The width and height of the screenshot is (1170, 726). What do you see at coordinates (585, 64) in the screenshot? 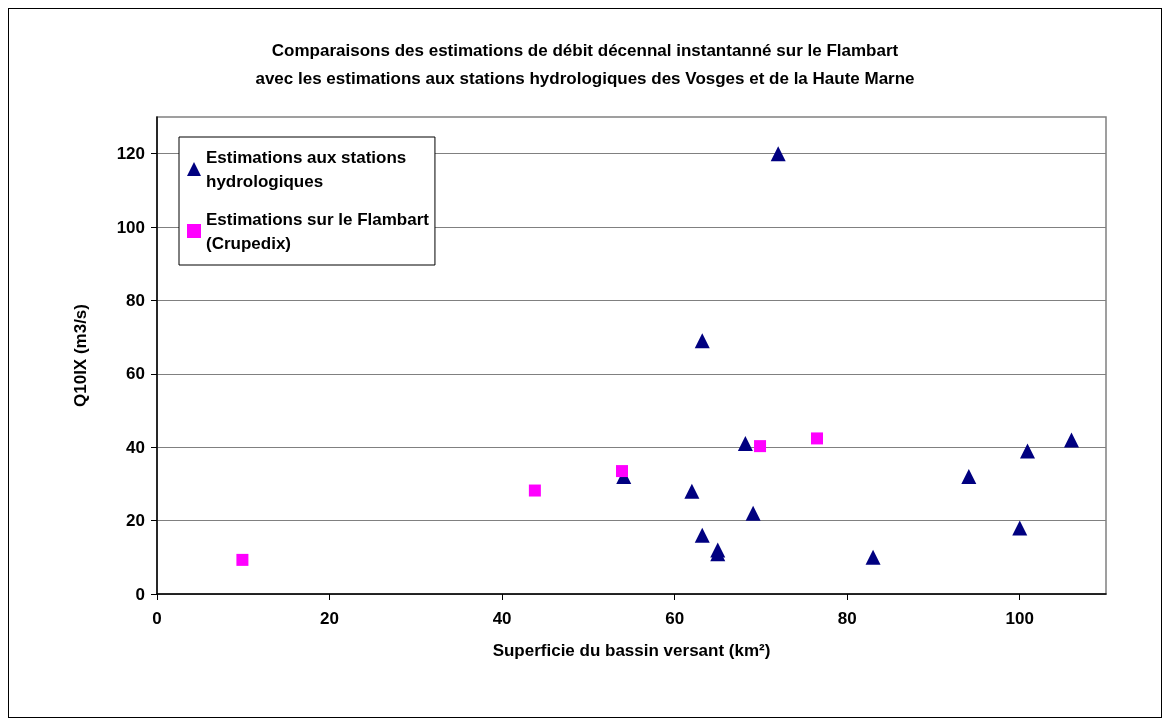
I see `chart-title: Comparaisons des estimations de débit décennal instantanné sur le Flambart avec les estimations aux stations hydrologiques des Vosges et de la Haute Marne` at bounding box center [585, 64].